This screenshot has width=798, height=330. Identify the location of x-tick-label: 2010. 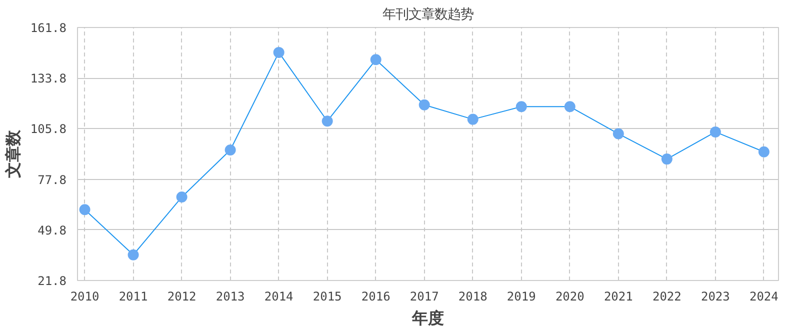
(85, 297).